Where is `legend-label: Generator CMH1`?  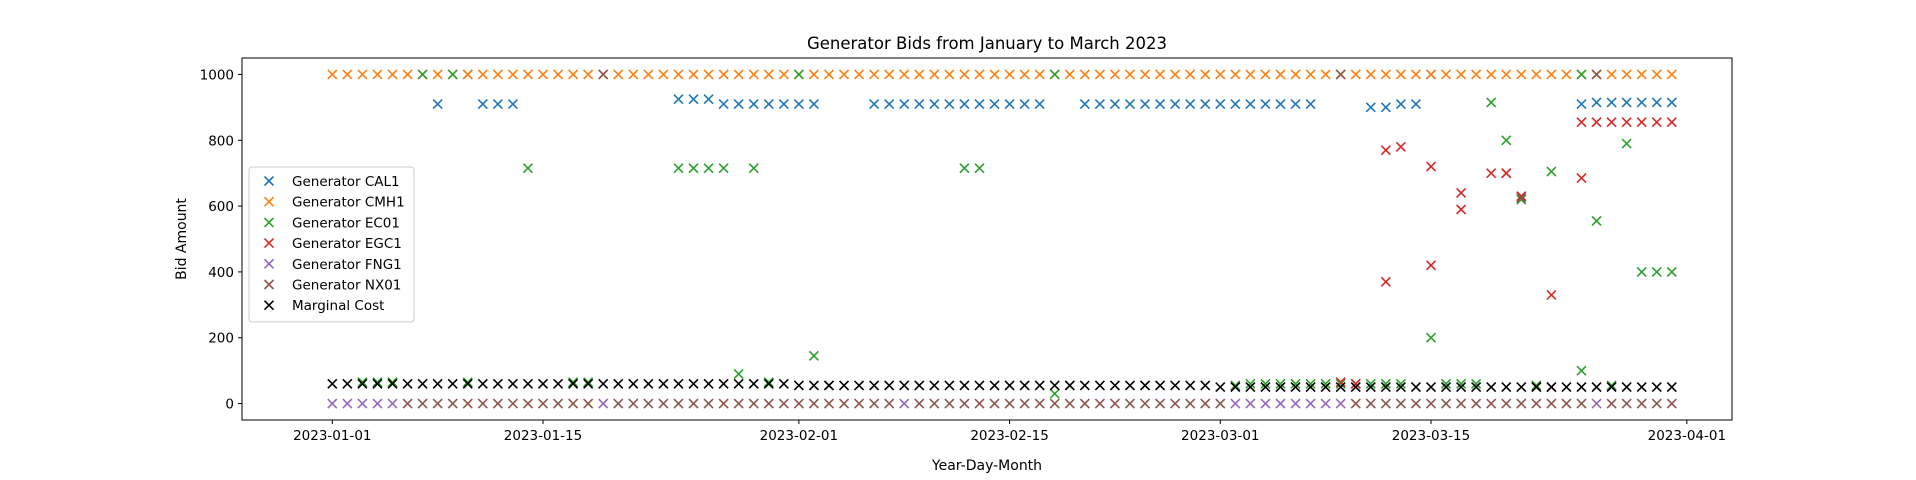
legend-label: Generator CMH1 is located at coordinates (348, 203).